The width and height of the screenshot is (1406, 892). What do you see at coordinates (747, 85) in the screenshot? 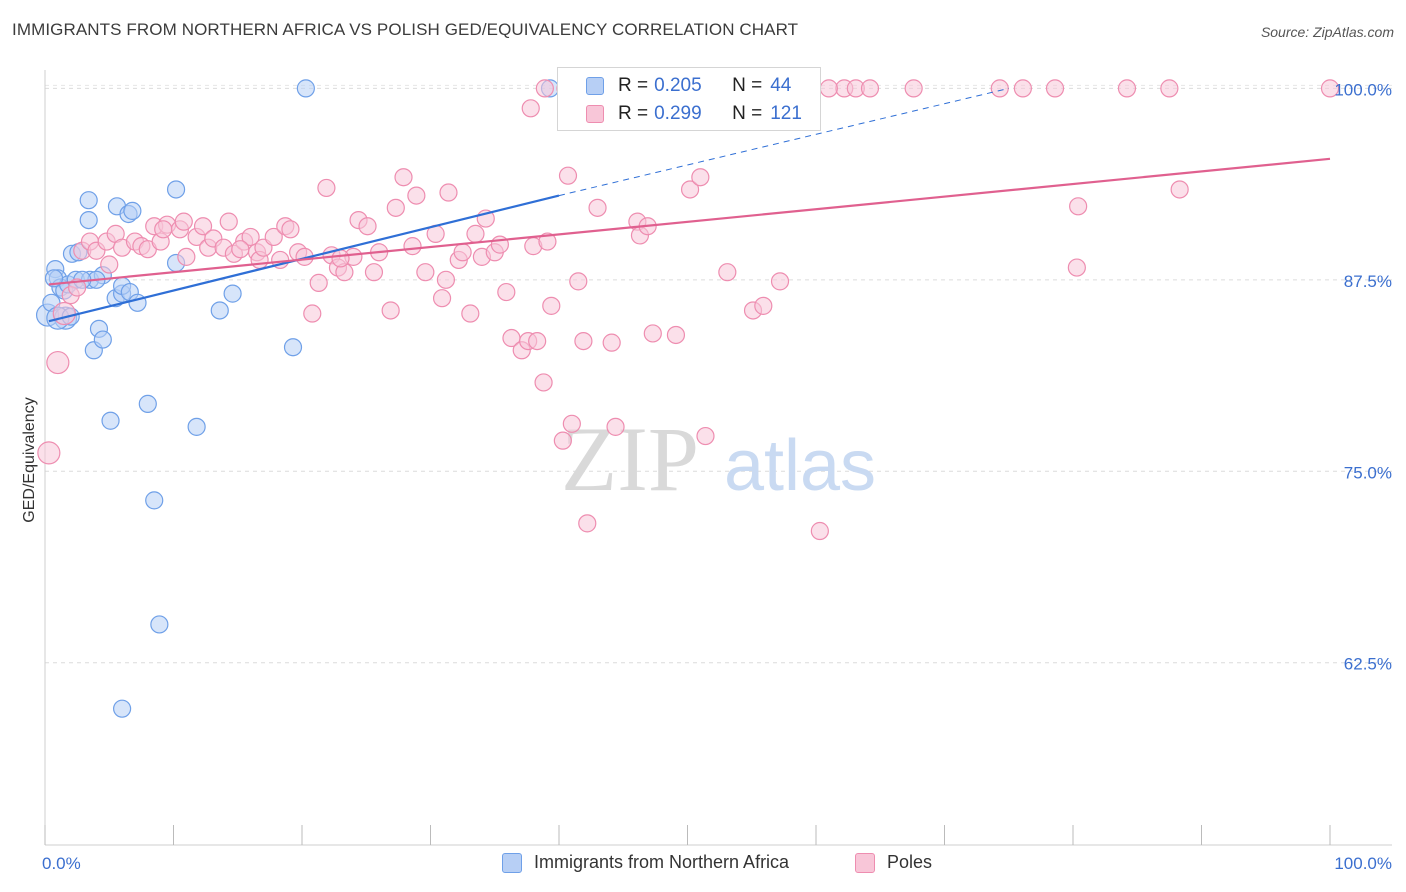
I see `legend-n-label: N =` at bounding box center [747, 85].